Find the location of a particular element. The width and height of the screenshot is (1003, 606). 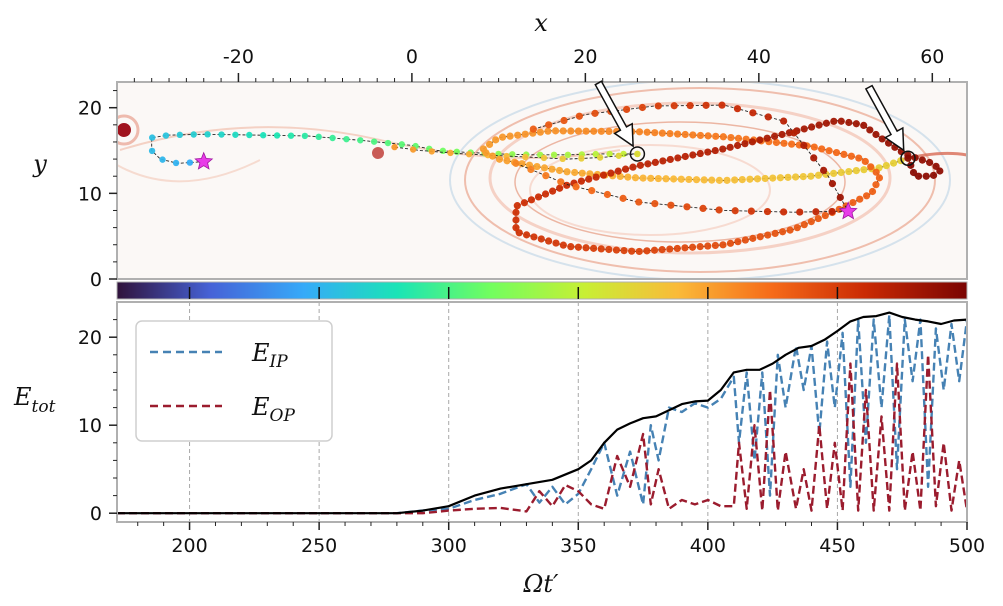

colorbar-ticks is located at coordinates (513, 293).